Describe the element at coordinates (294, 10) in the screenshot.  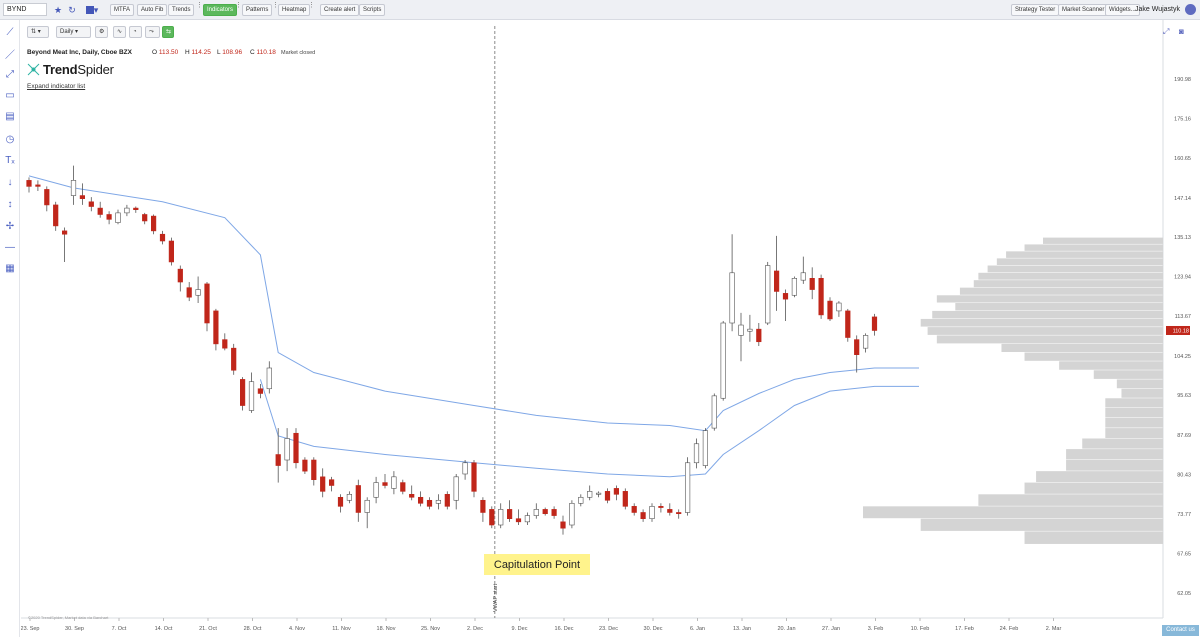
I see `heatmap-button: Heatmap` at that location.